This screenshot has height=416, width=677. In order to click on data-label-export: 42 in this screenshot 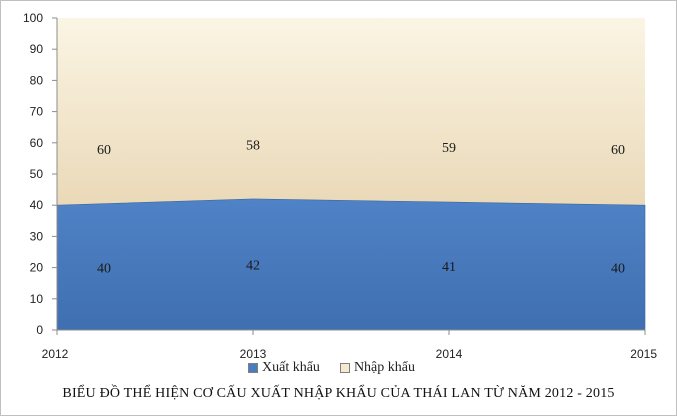, I will do `click(253, 265)`.